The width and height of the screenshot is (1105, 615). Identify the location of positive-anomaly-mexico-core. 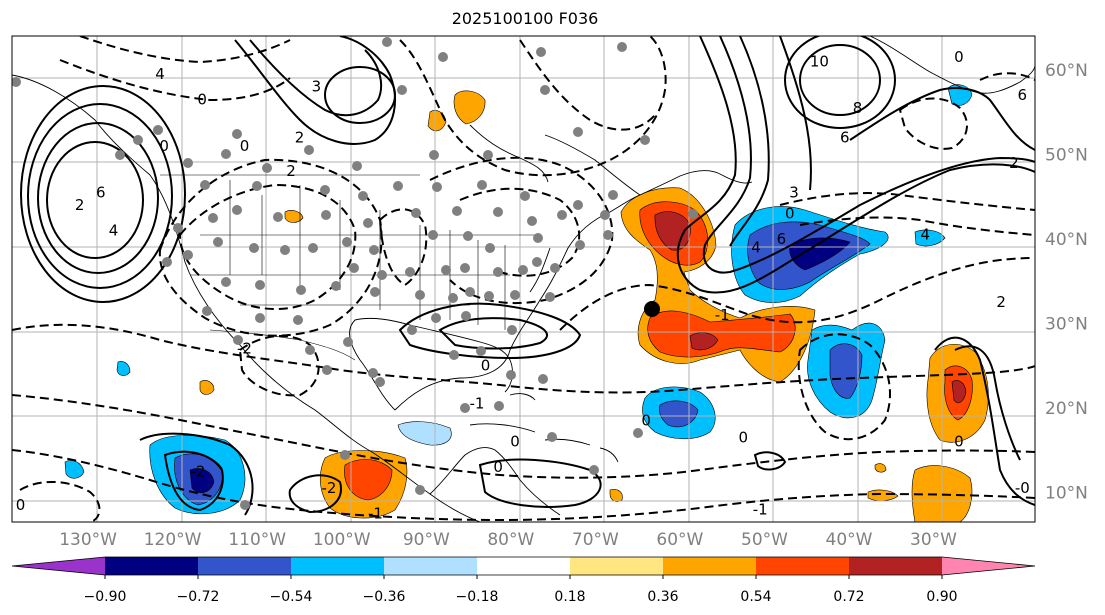
(368, 480).